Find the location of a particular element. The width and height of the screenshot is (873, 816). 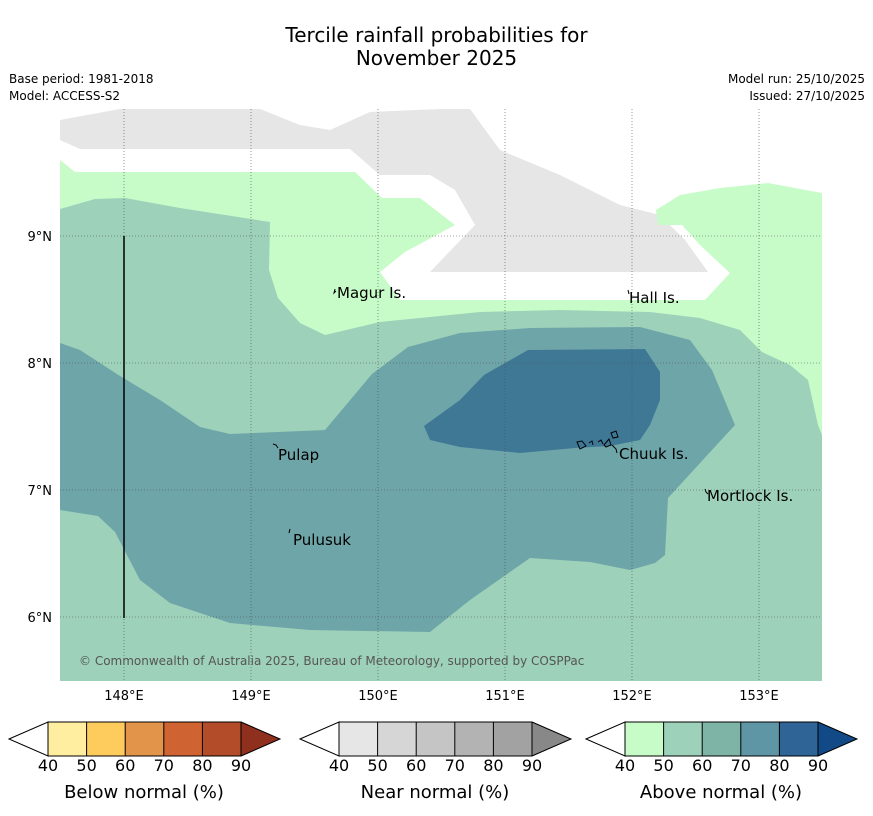

legend-below-tick-40: 40 is located at coordinates (48, 765).